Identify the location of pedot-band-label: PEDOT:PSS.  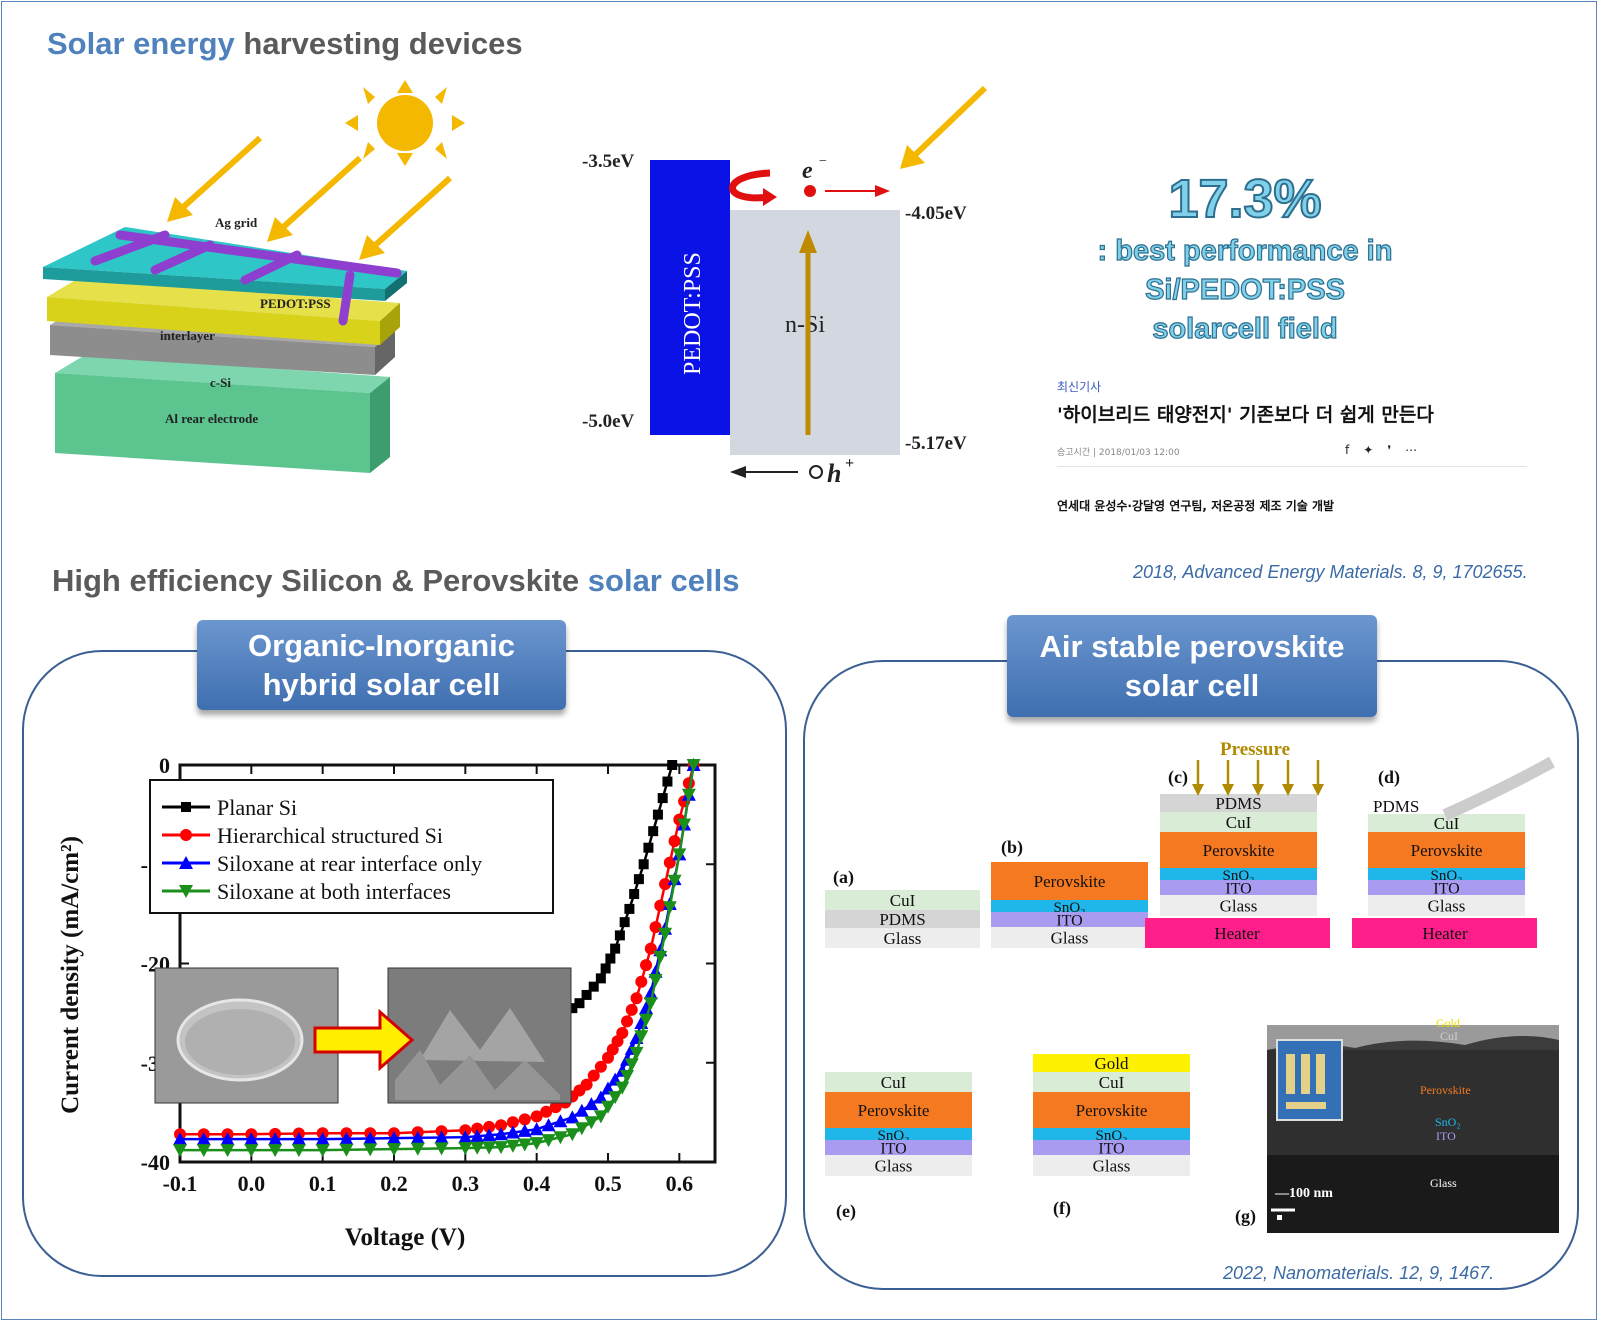
(693, 313).